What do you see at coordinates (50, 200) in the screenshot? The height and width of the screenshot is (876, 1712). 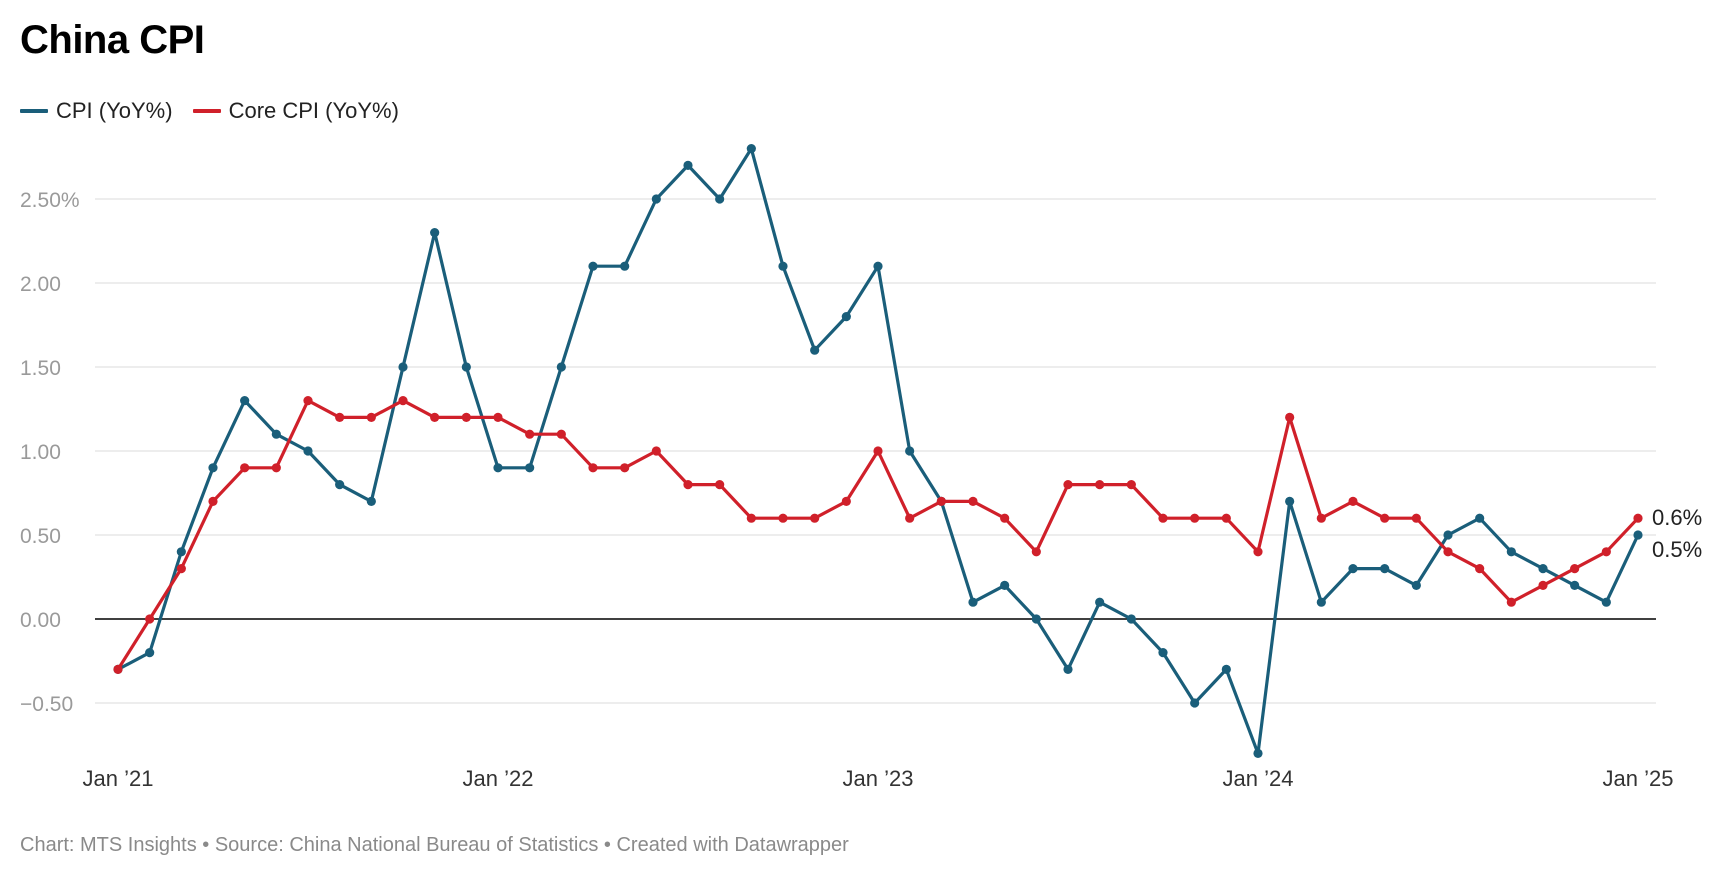 I see `y-tick-label: 2.50%` at bounding box center [50, 200].